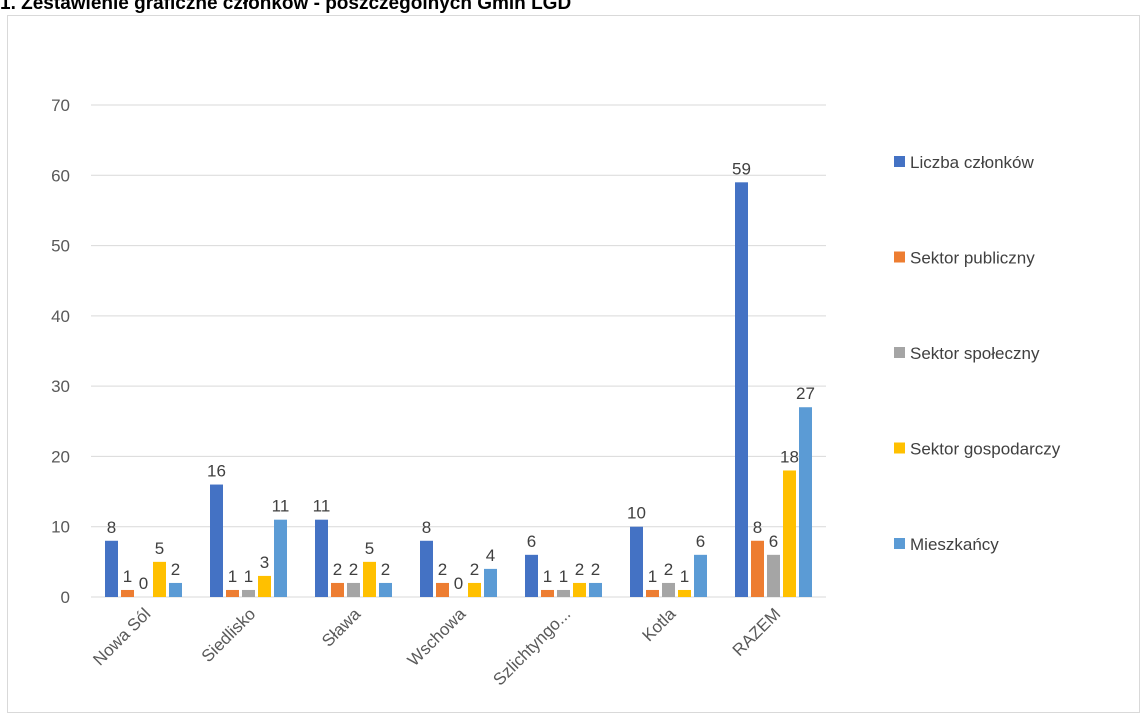 The width and height of the screenshot is (1147, 720). I want to click on legend-label: Sektor gospodarczy, so click(985, 449).